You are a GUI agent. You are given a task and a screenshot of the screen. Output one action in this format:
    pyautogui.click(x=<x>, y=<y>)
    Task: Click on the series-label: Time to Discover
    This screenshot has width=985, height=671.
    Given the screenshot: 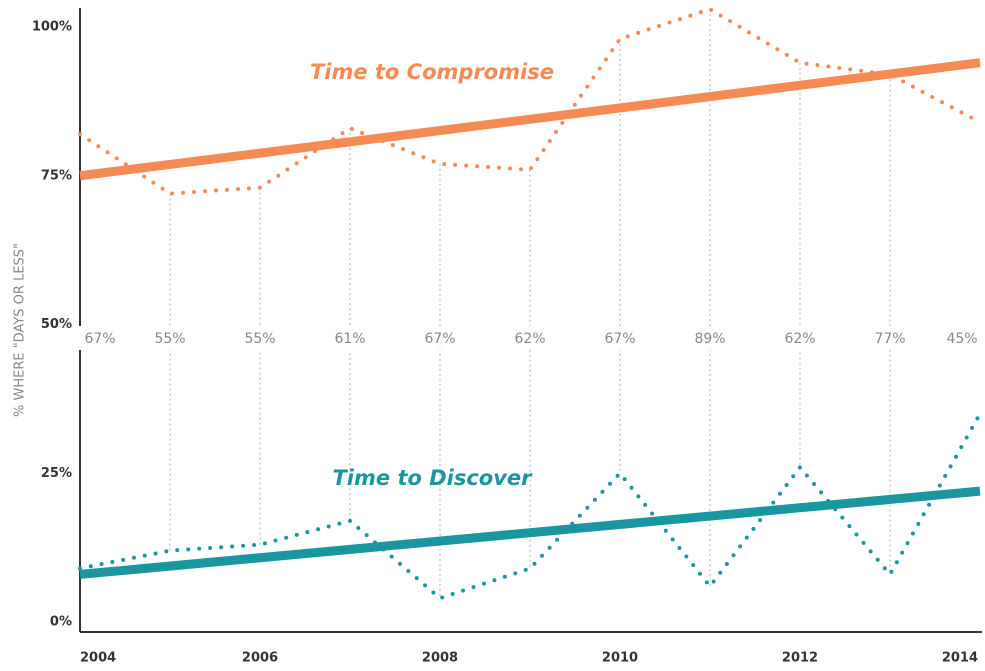 What is the action you would take?
    pyautogui.click(x=432, y=478)
    